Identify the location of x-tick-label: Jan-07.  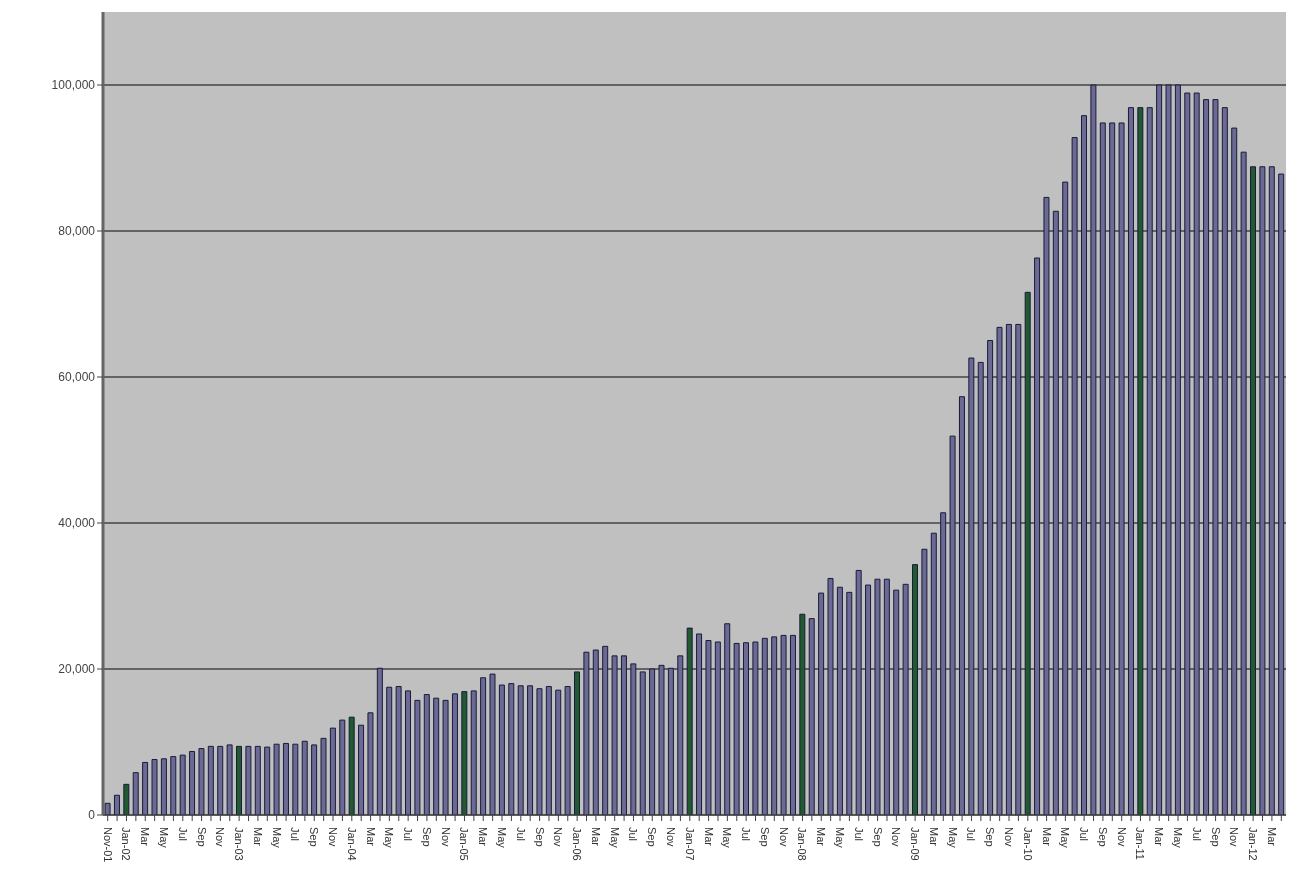
(689, 844).